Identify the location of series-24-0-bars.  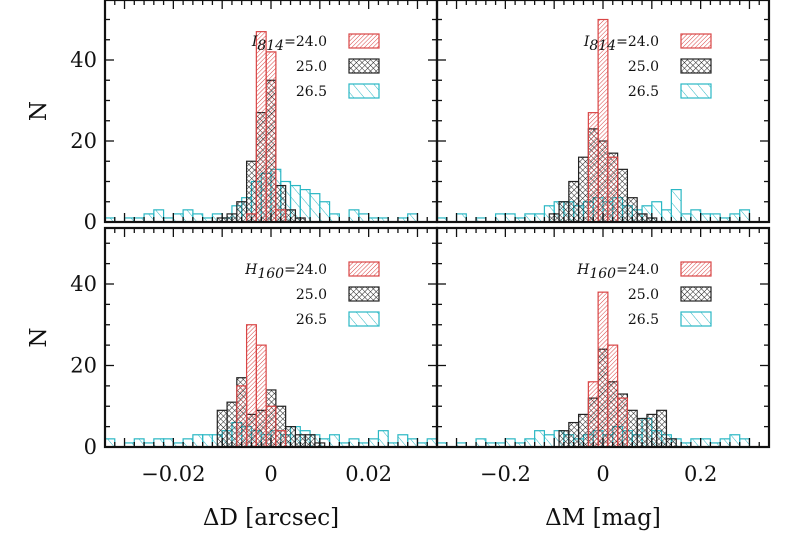
(608, 369).